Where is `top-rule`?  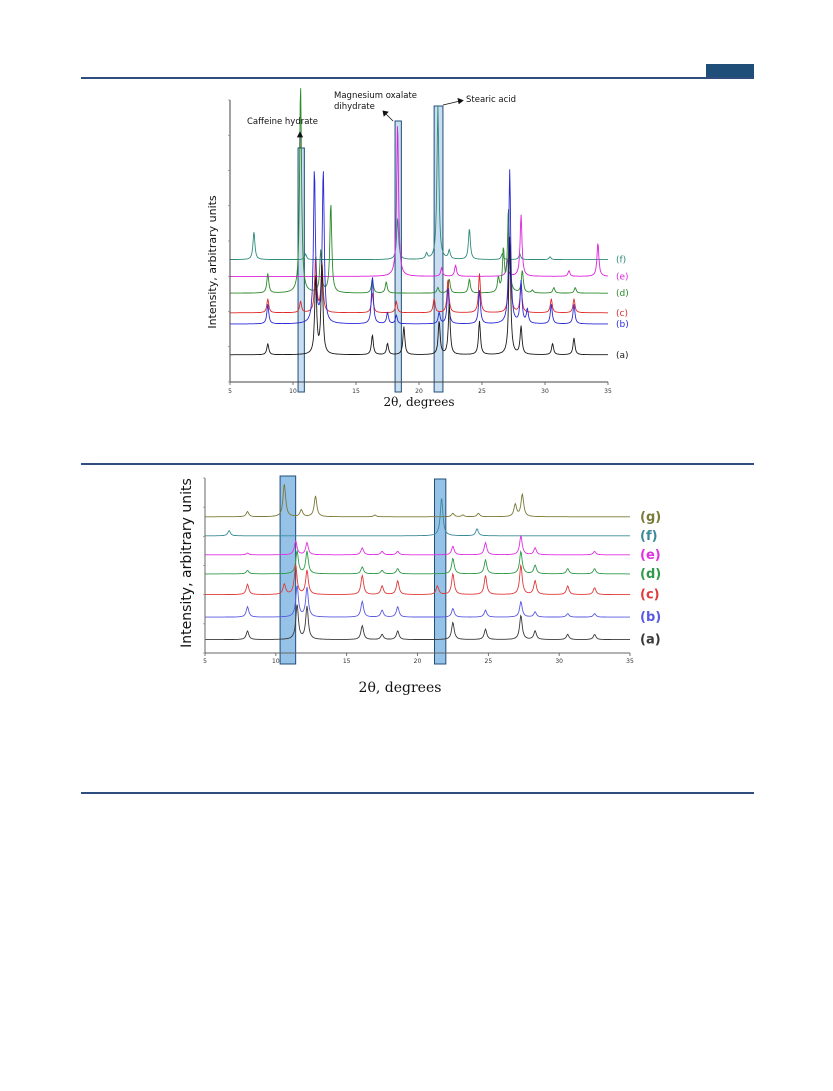
top-rule is located at coordinates (417, 78).